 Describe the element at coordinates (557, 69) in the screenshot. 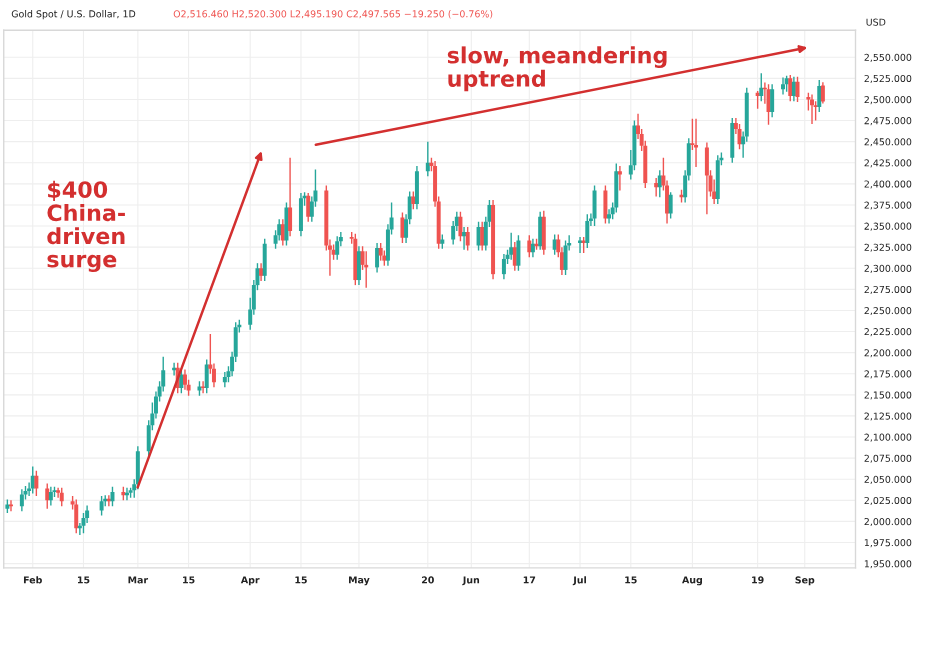

I see `annotation: slow, meandering uptrend` at that location.